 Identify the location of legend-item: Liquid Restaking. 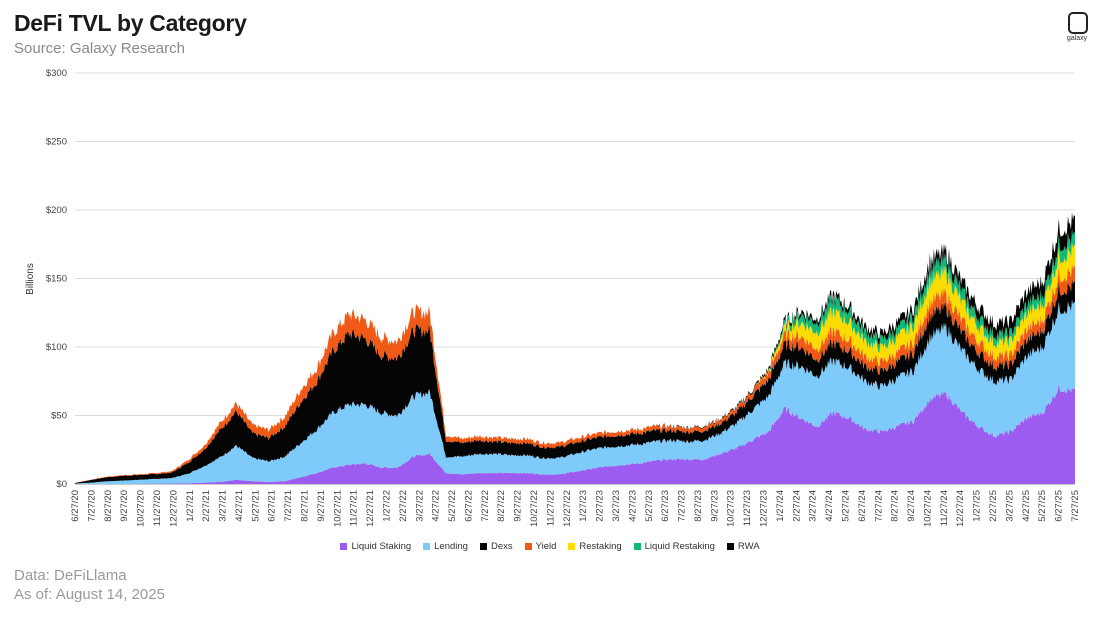
(674, 546).